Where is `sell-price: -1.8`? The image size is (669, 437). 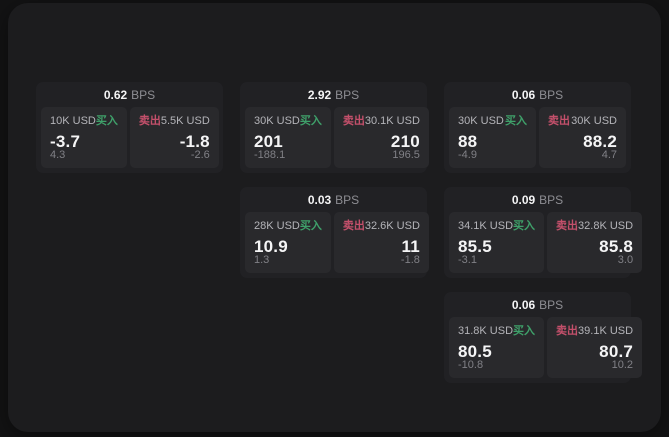 sell-price: -1.8 is located at coordinates (194, 142).